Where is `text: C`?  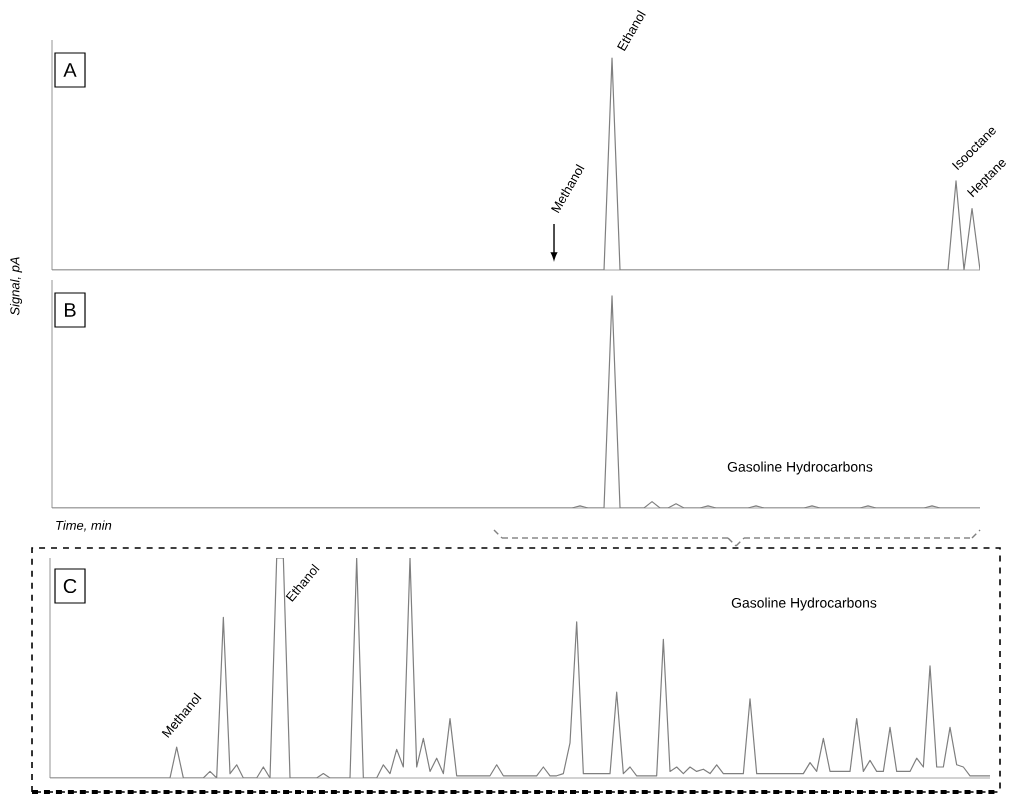 text: C is located at coordinates (70, 586).